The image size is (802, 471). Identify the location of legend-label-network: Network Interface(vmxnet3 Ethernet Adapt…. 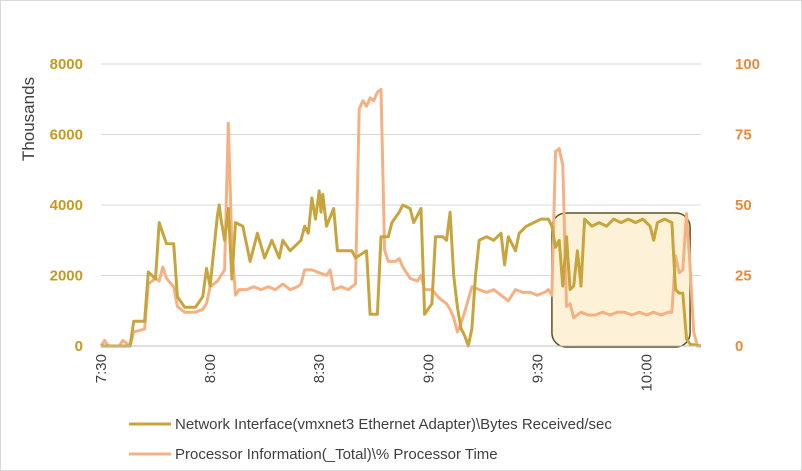
(393, 424).